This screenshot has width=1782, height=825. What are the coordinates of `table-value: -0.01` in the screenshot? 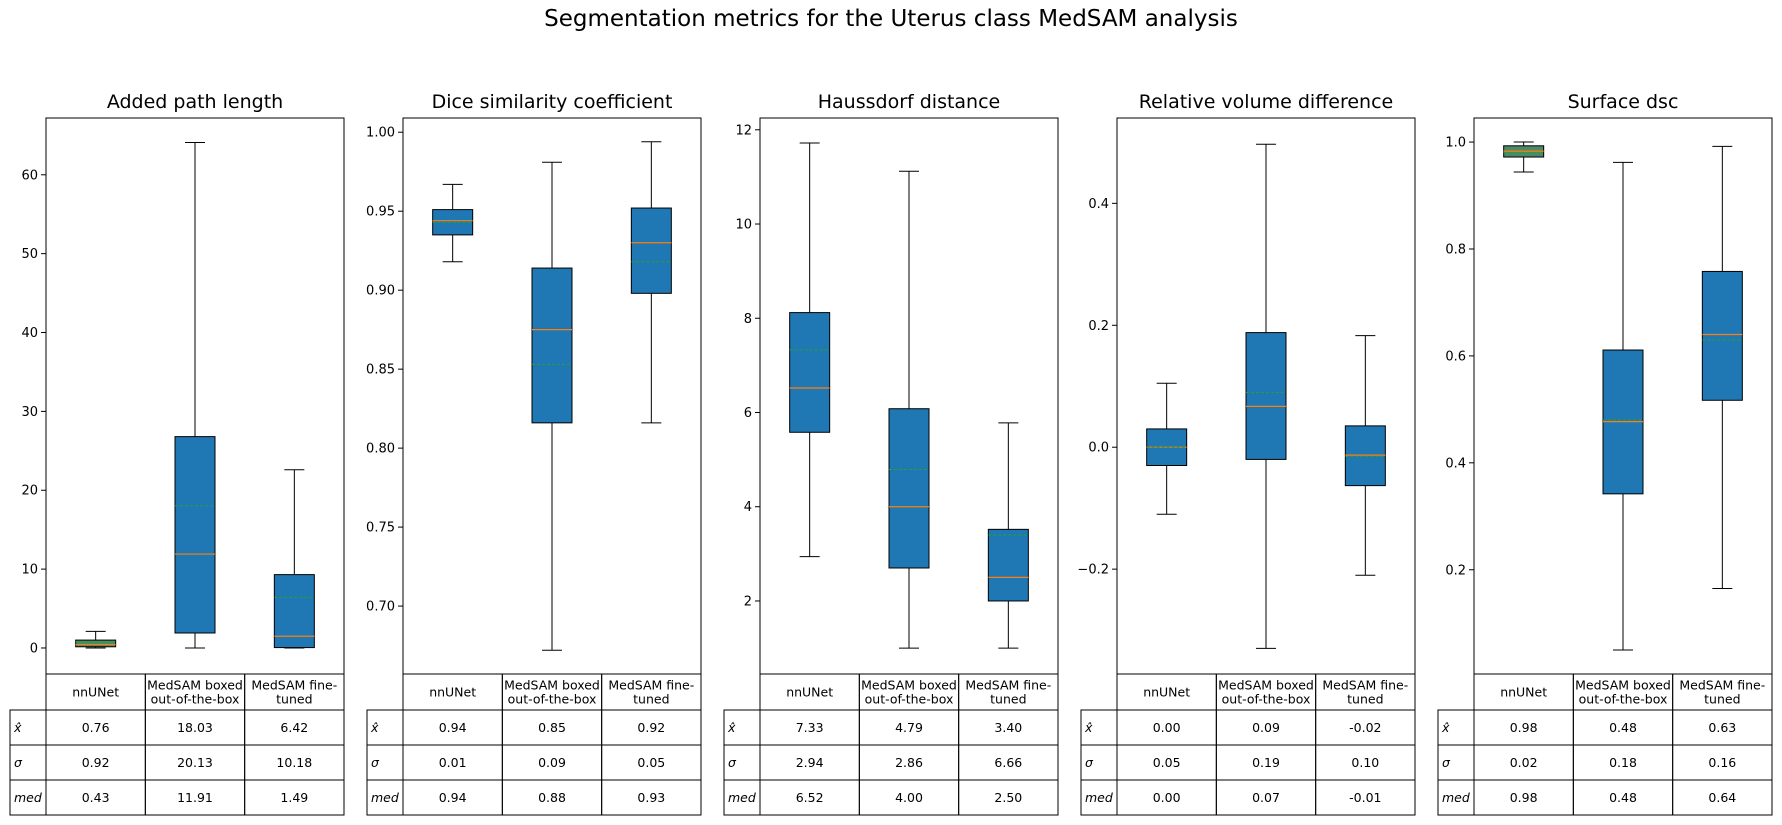 It's located at (1365, 797).